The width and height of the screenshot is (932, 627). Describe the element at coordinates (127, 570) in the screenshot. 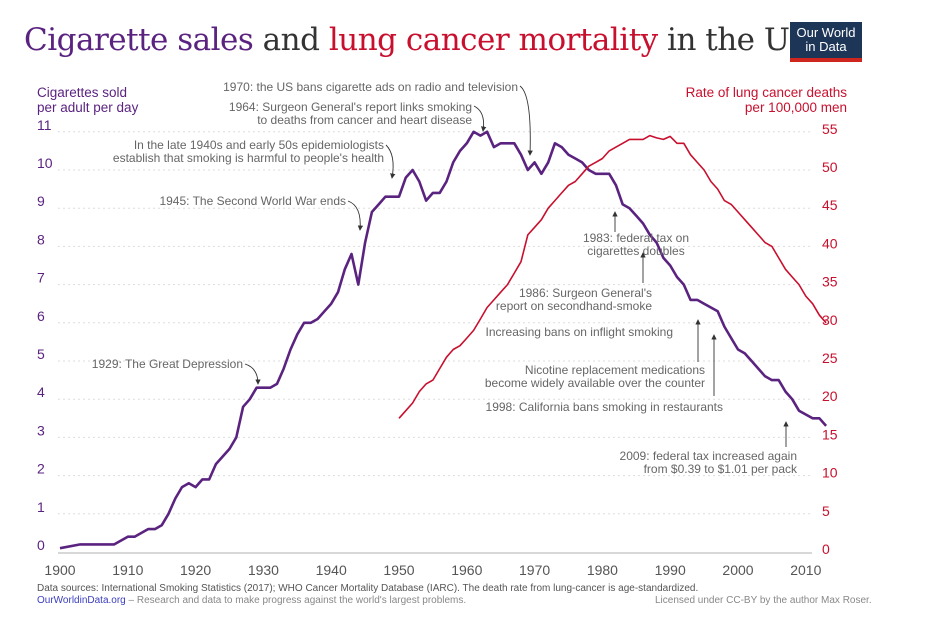

I see `x-tick-label: 1910` at that location.